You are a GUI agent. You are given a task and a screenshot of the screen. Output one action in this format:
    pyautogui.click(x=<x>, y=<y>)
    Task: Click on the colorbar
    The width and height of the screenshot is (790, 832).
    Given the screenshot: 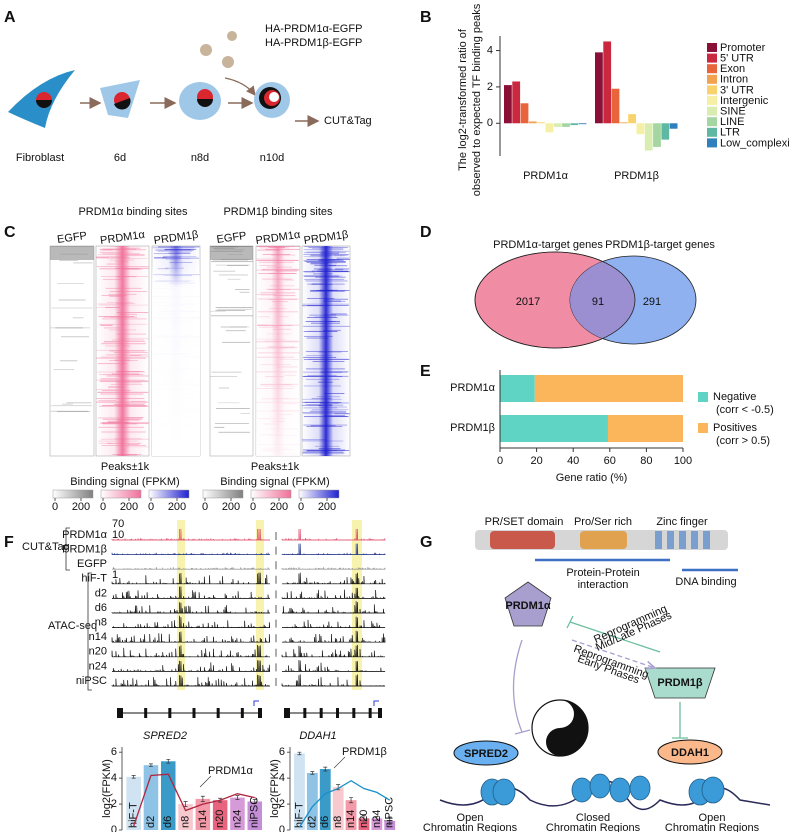 What is the action you would take?
    pyautogui.click(x=223, y=494)
    